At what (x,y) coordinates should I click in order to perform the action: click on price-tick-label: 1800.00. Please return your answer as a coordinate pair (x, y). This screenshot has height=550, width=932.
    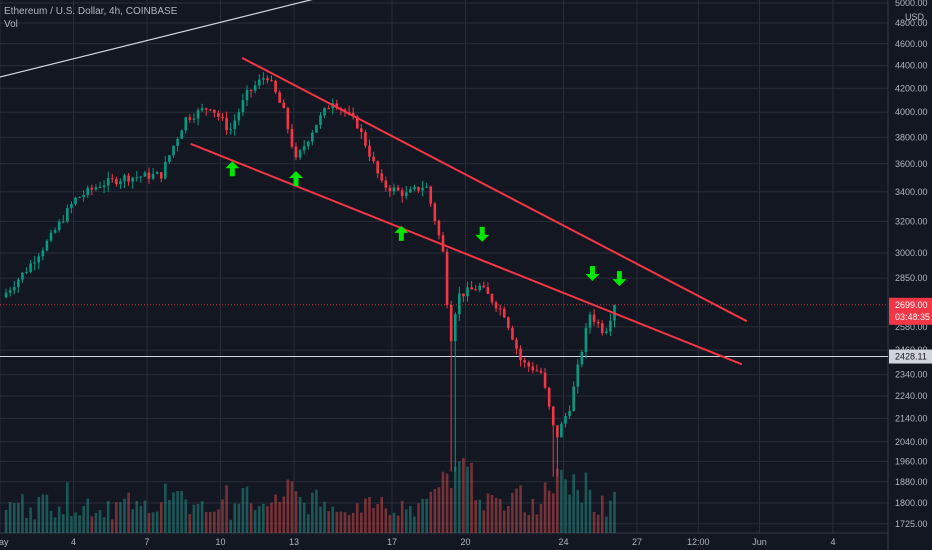
    Looking at the image, I should click on (911, 503).